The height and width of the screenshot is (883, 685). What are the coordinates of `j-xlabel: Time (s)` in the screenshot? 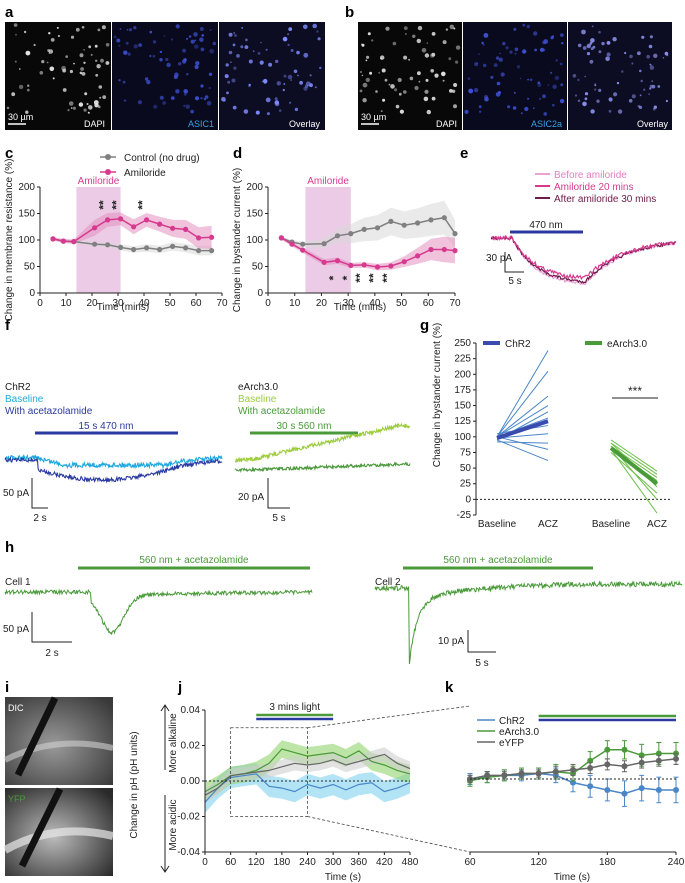 It's located at (343, 877).